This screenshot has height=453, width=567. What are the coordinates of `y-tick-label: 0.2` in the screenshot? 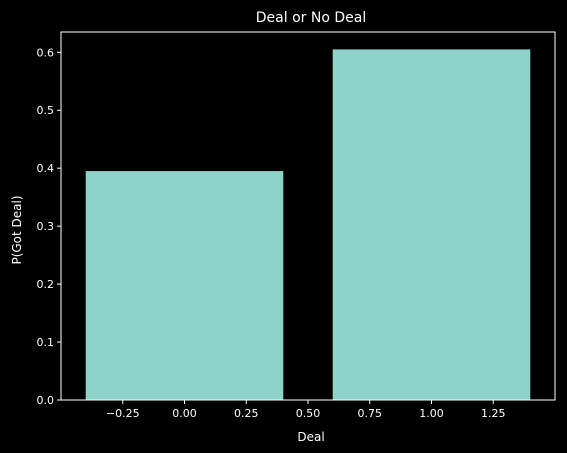 It's located at (46, 284).